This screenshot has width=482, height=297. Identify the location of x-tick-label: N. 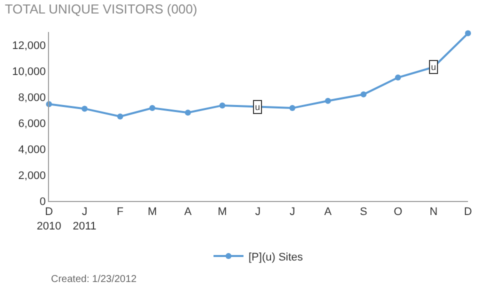
(434, 212).